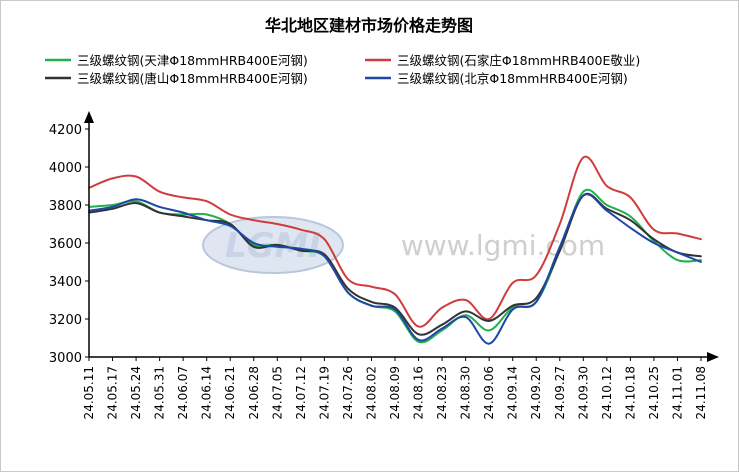 Image resolution: width=739 pixels, height=472 pixels. What do you see at coordinates (65, 320) in the screenshot?
I see `y-tick-label: 3200` at bounding box center [65, 320].